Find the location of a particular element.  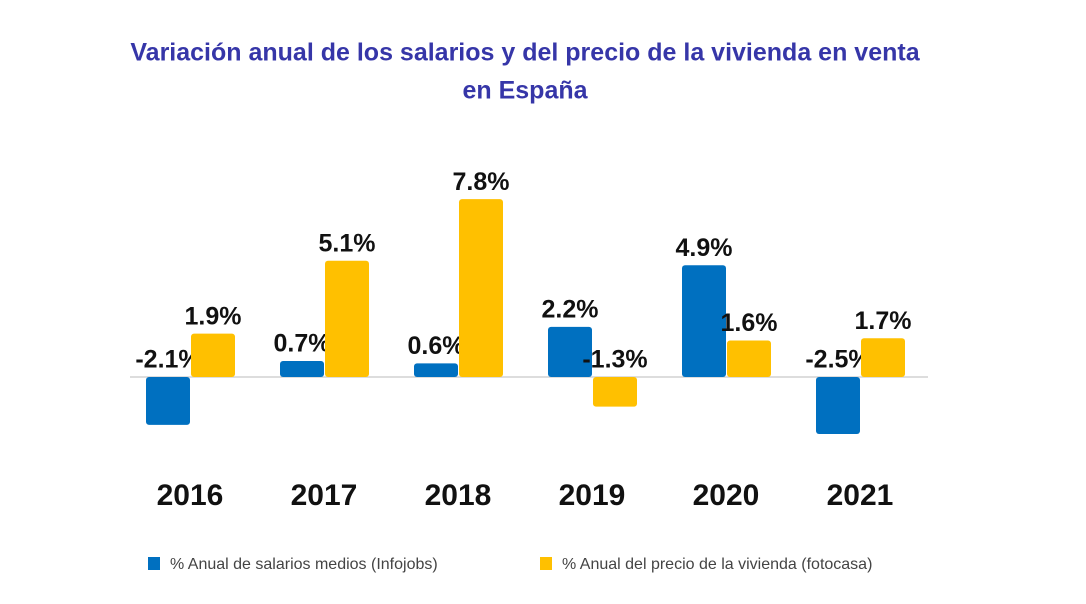

value-label: -2.5% is located at coordinates (837, 360).